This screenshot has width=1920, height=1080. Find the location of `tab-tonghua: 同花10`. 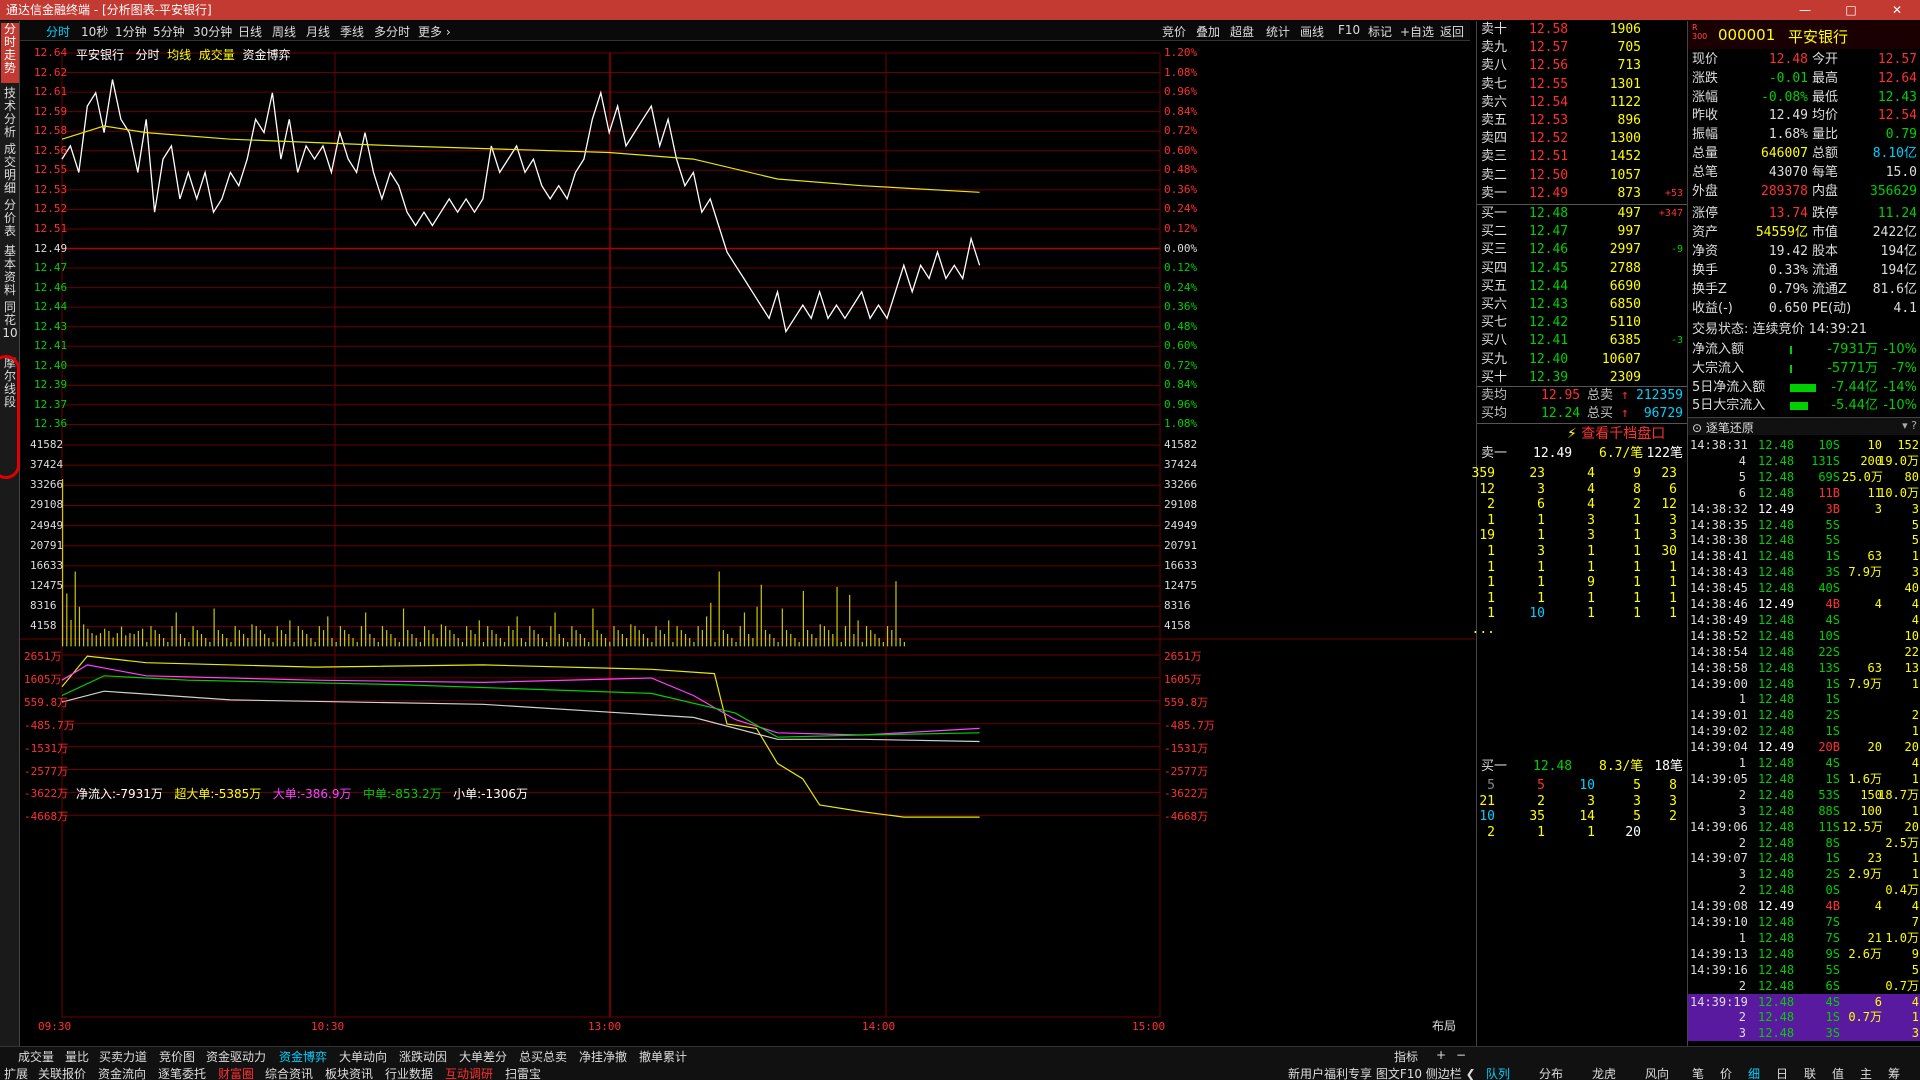

tab-tonghua: 同花10 is located at coordinates (10, 320).